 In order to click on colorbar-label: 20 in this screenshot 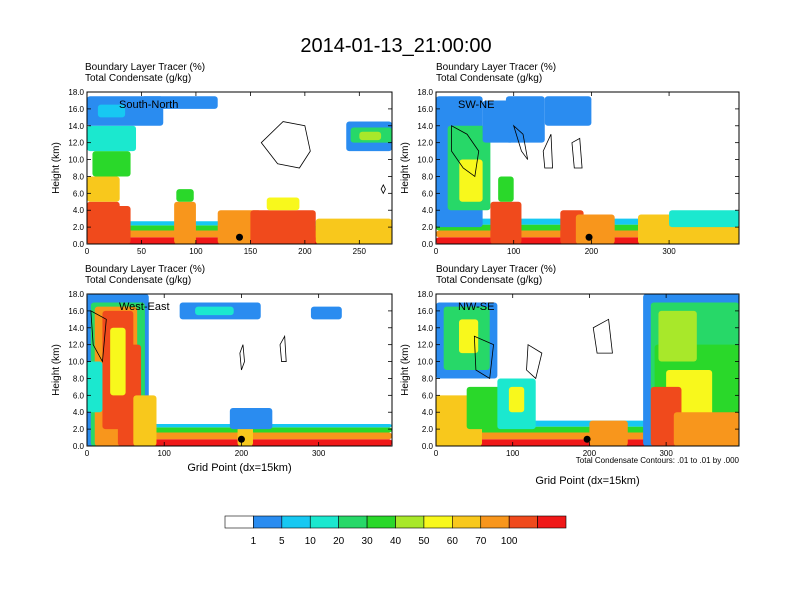, I will do `click(339, 541)`.